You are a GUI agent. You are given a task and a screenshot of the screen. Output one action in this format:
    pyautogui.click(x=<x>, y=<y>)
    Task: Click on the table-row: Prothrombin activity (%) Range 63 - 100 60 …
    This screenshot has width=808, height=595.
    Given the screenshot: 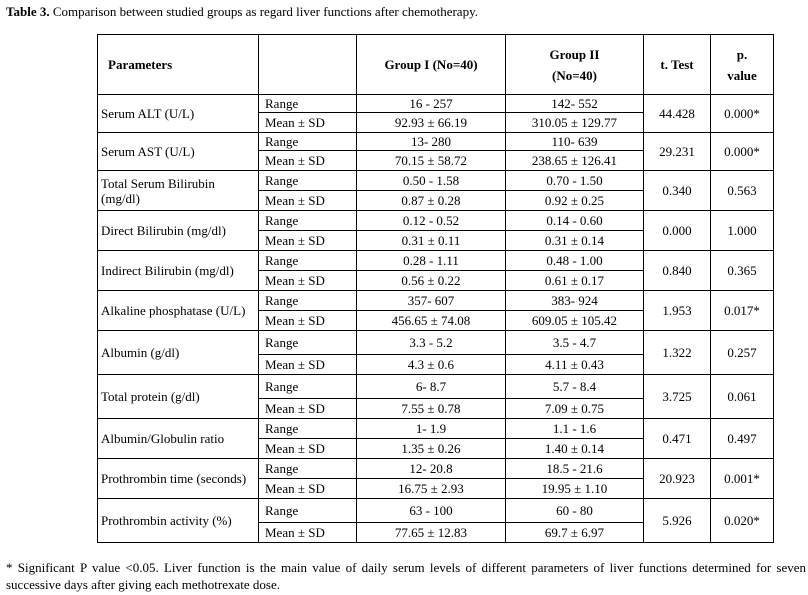 What is the action you would take?
    pyautogui.click(x=435, y=520)
    